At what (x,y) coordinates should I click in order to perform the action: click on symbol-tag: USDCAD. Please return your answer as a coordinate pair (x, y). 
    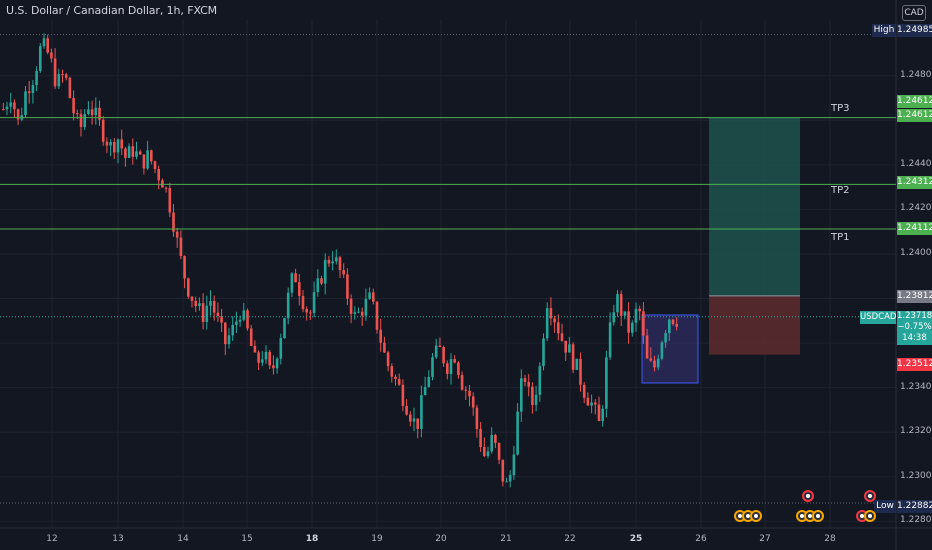
    Looking at the image, I should click on (878, 317).